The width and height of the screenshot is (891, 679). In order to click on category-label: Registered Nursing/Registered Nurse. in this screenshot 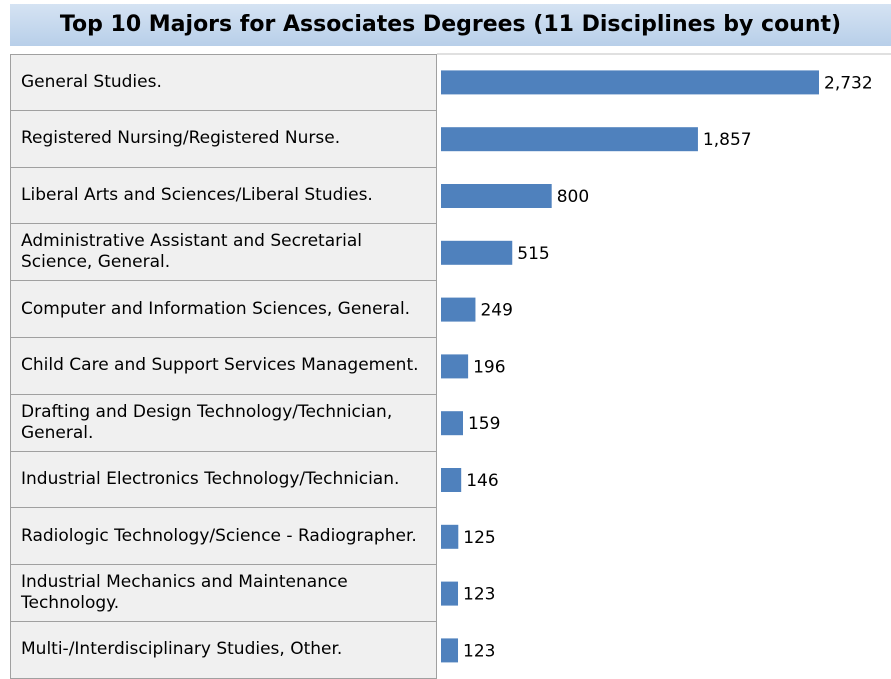, I will do `click(223, 139)`.